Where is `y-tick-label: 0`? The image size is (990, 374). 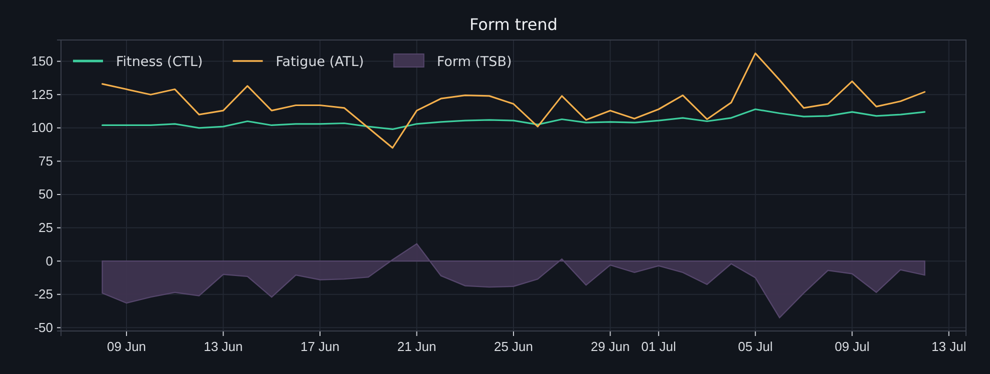
y-tick-label: 0 is located at coordinates (49, 260).